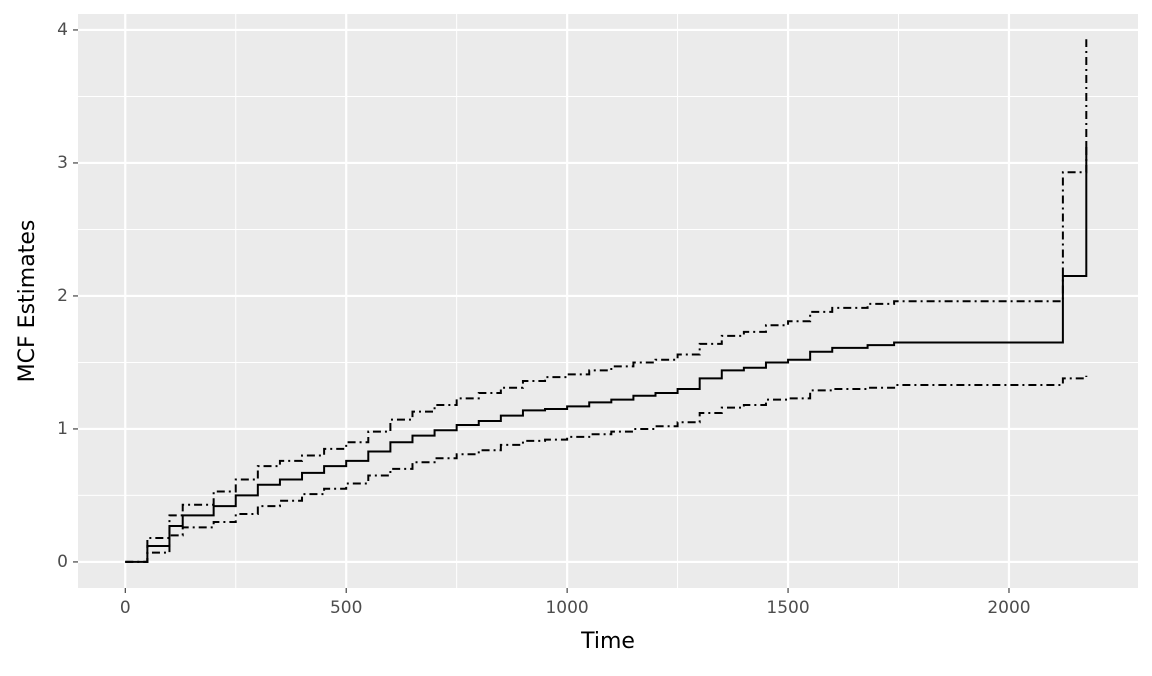 The image size is (1152, 676). What do you see at coordinates (346, 608) in the screenshot?
I see `x-tick-label: 500` at bounding box center [346, 608].